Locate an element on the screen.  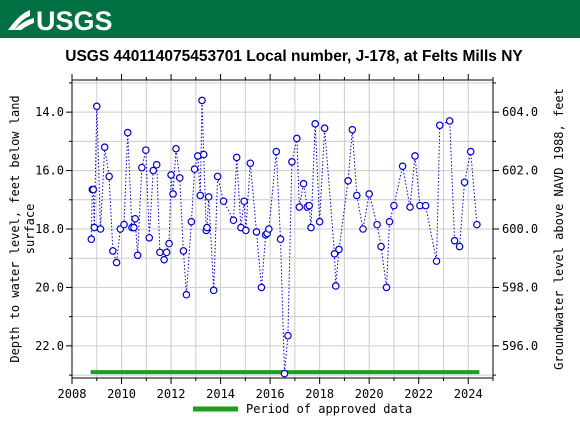
usgs-wave-icon is located at coordinates (21, 20).